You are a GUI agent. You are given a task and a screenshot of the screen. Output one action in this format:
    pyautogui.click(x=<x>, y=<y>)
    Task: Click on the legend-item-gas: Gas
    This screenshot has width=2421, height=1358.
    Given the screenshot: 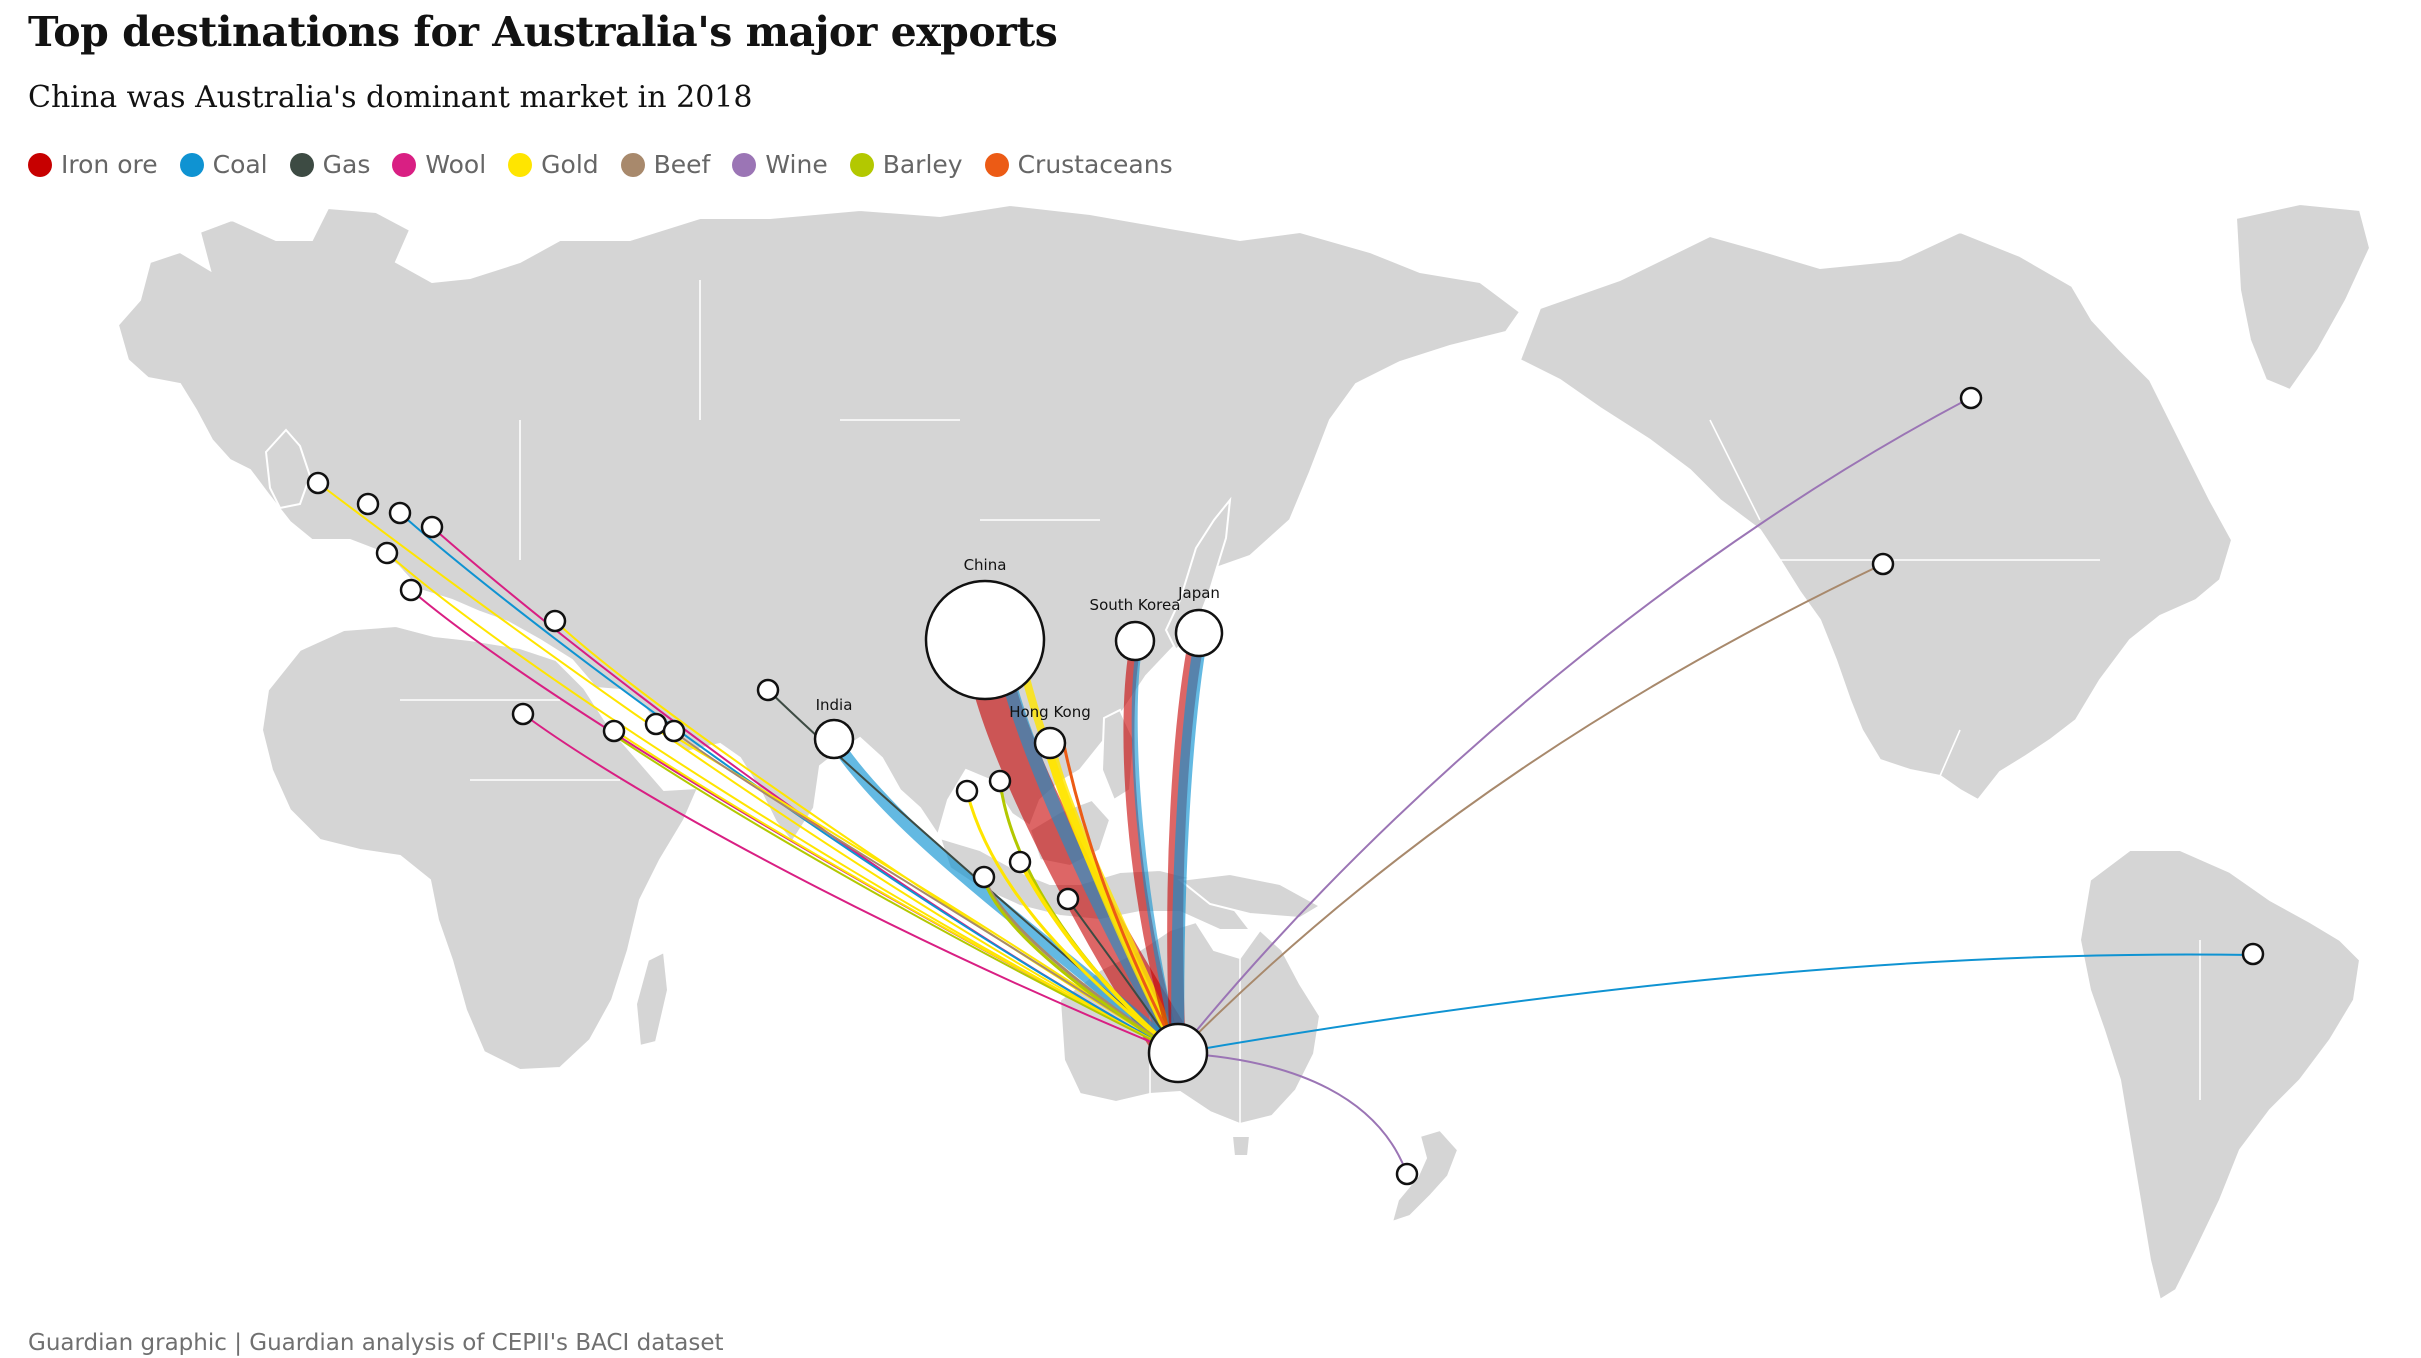 What is the action you would take?
    pyautogui.click(x=330, y=164)
    